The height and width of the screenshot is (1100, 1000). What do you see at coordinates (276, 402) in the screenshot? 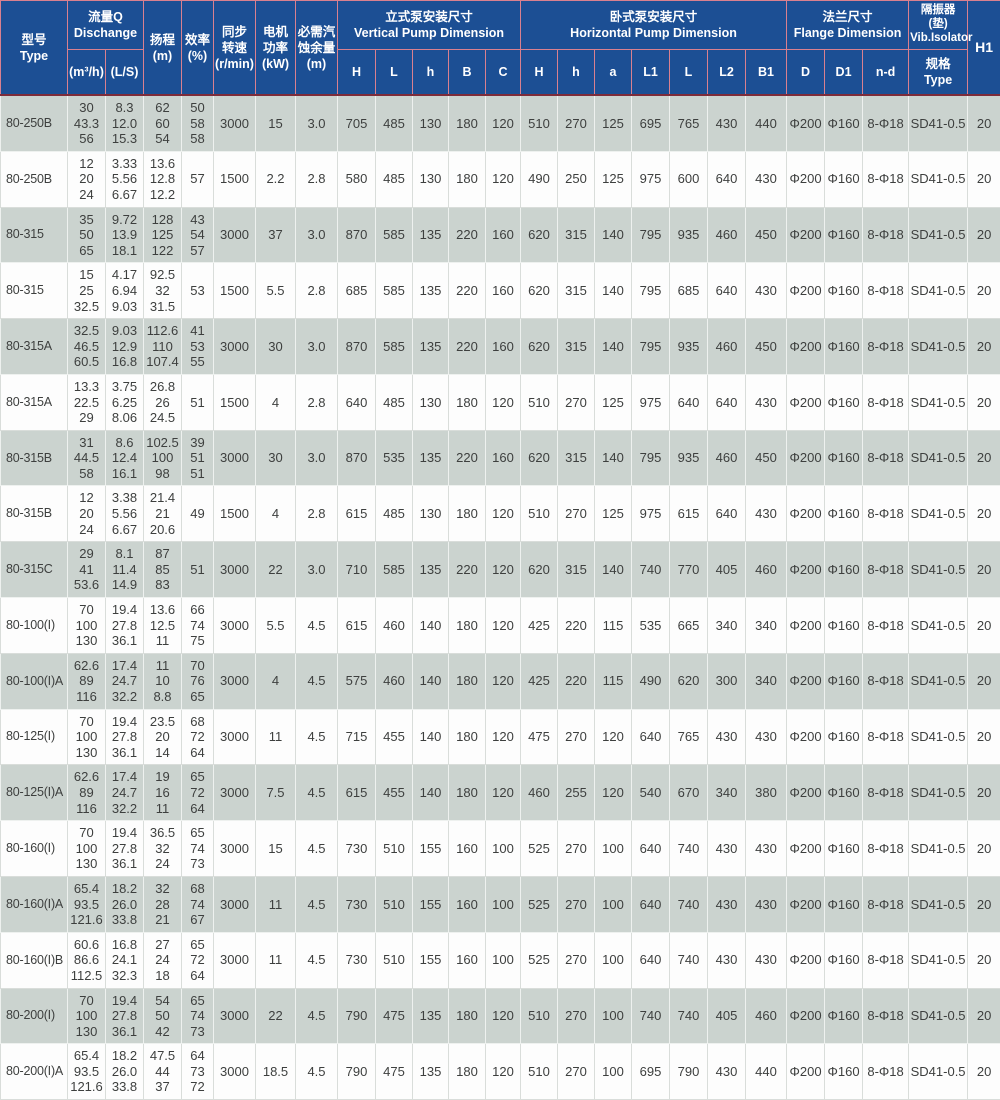
I see `cell-power: 4` at bounding box center [276, 402].